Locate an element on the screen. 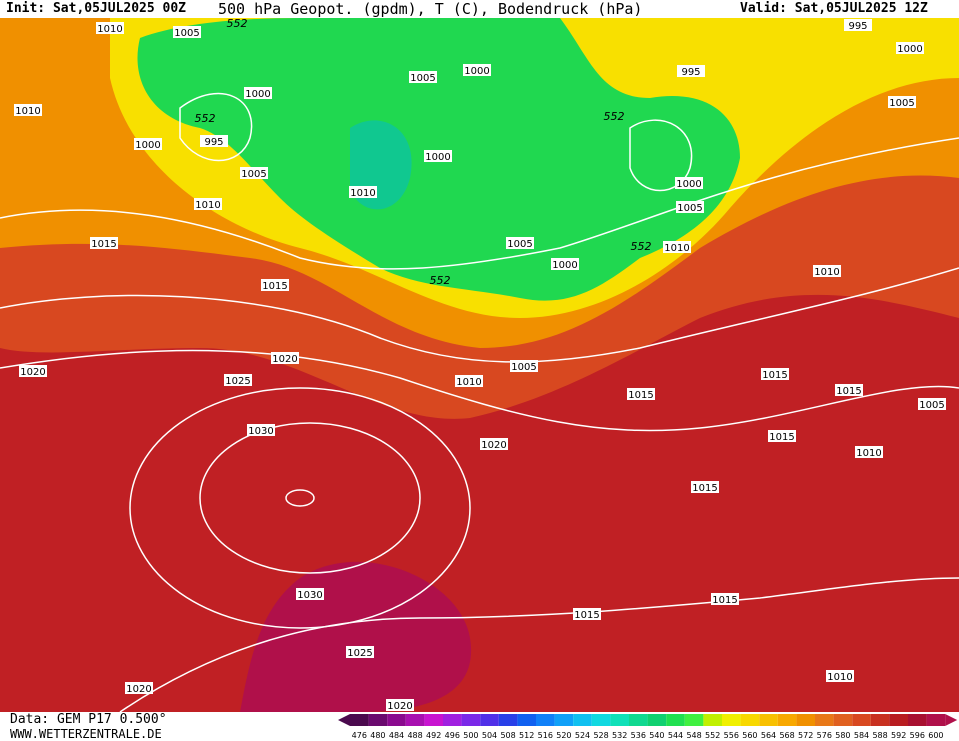  colorbar-label: 532 is located at coordinates (619, 735).